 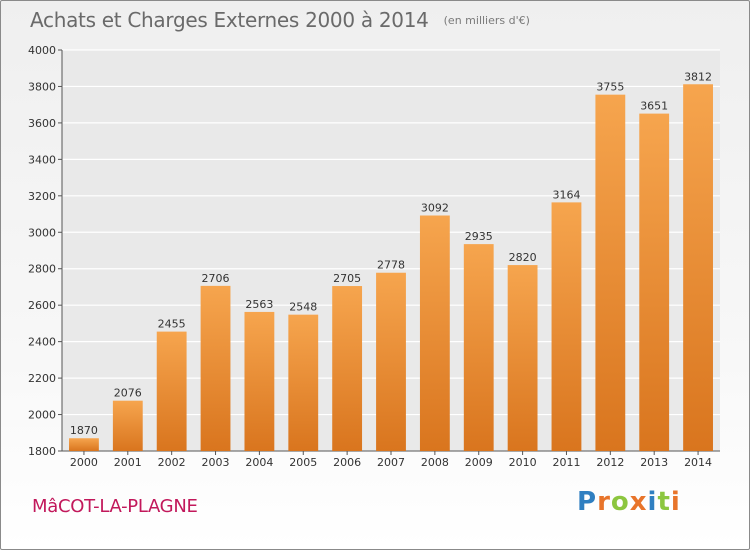 What do you see at coordinates (216, 462) in the screenshot?
I see `x-tick-label: 2003` at bounding box center [216, 462].